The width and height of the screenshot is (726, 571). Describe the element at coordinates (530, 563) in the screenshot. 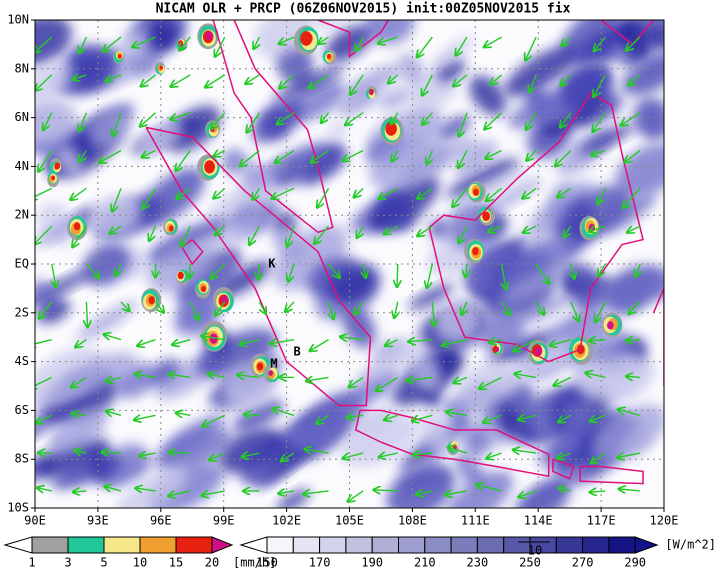

I see `cbar-label: 250` at that location.